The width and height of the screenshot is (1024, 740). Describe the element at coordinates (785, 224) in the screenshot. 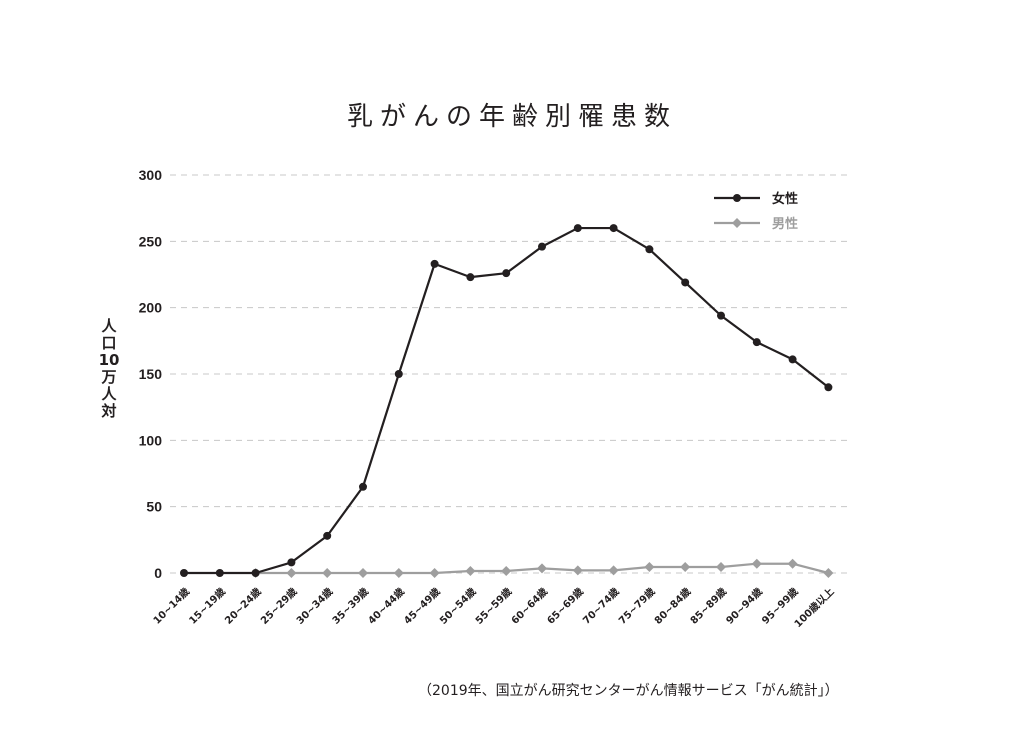

I see `legend-label: 男性` at that location.